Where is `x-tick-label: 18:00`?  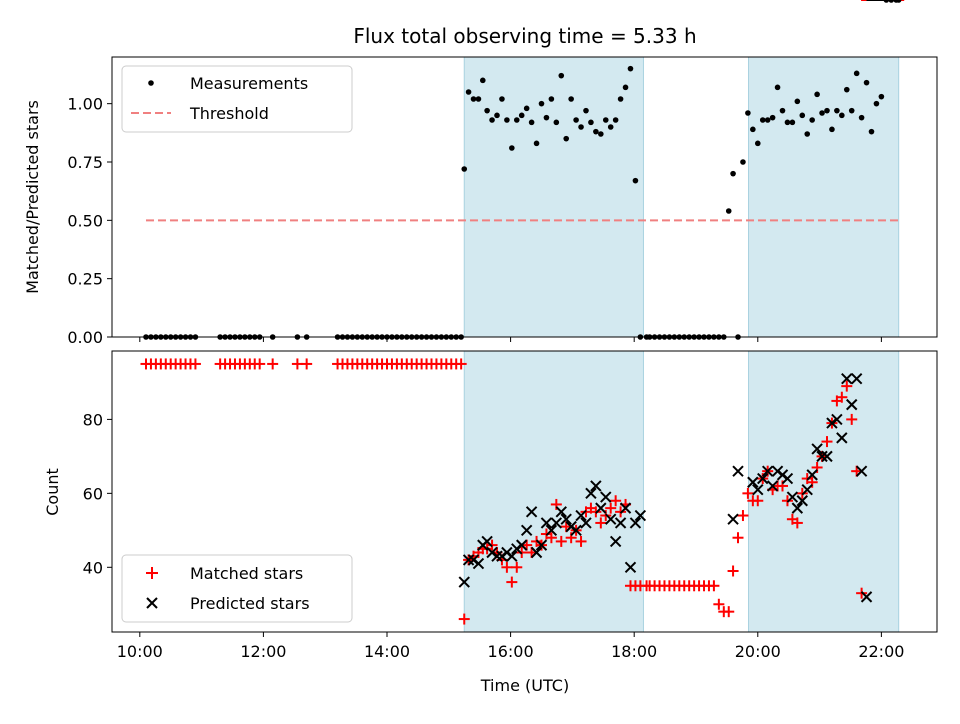 x-tick-label: 18:00 is located at coordinates (634, 651).